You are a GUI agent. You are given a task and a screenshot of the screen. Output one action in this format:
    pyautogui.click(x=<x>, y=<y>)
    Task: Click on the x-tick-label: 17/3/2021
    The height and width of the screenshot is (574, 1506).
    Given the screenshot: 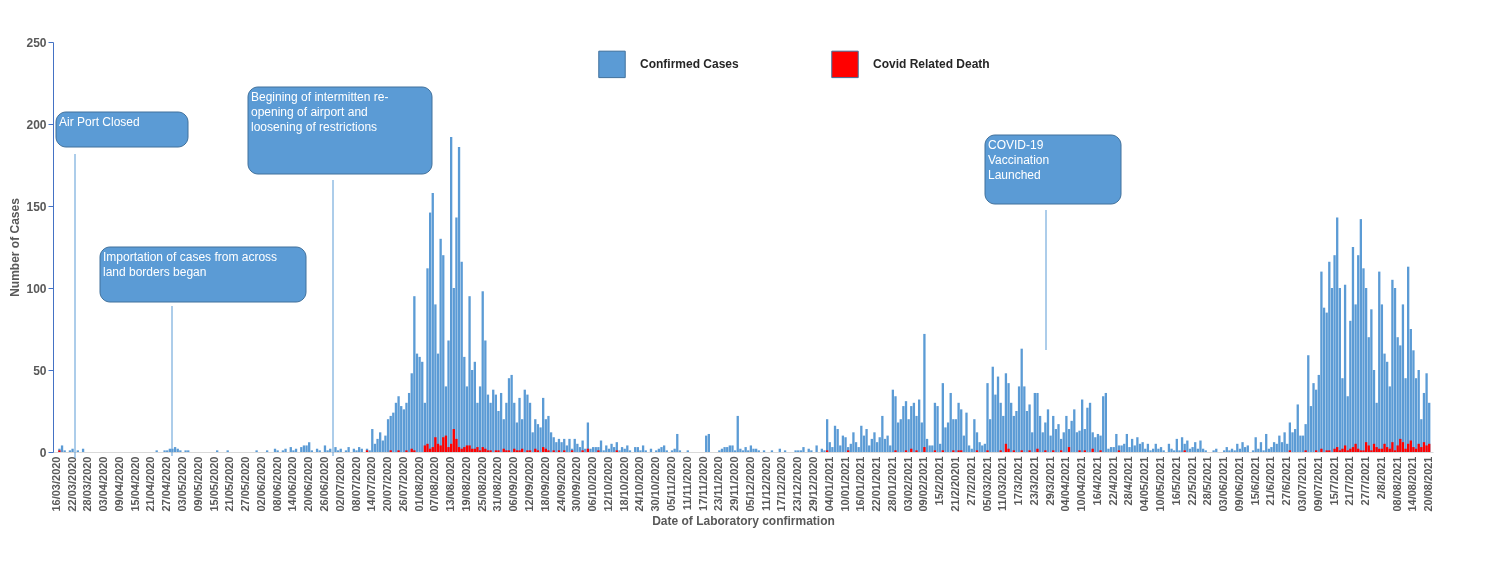 What is the action you would take?
    pyautogui.click(x=1018, y=481)
    